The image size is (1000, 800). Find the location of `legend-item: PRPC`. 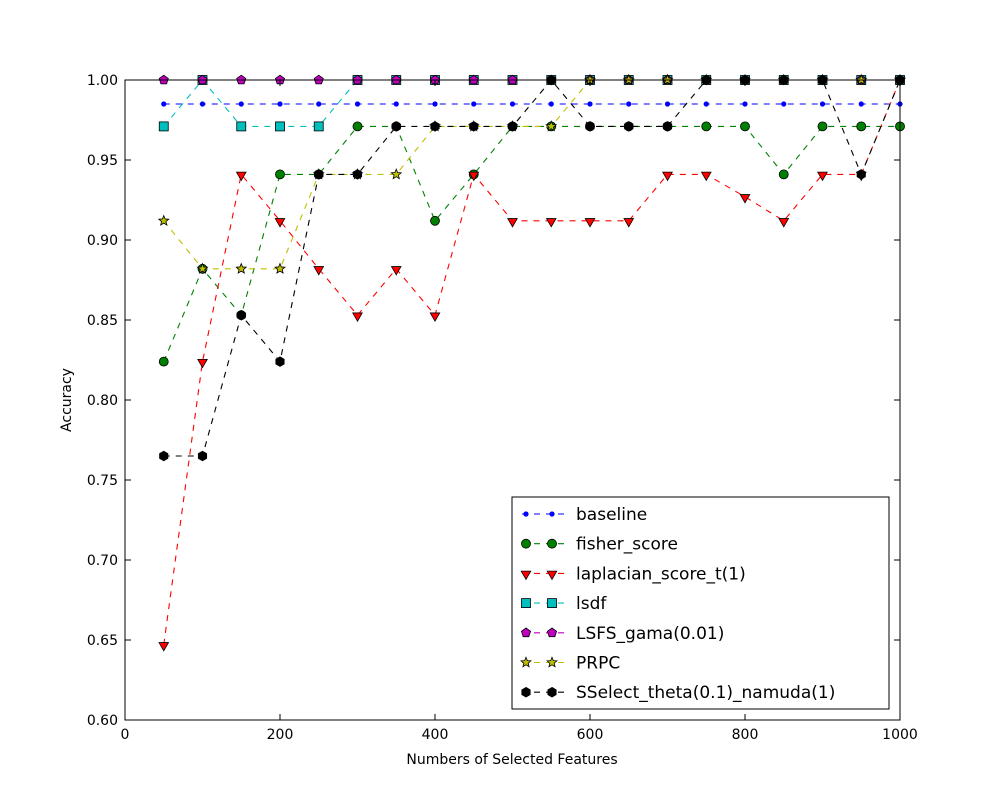

legend-item: PRPC is located at coordinates (570, 664).